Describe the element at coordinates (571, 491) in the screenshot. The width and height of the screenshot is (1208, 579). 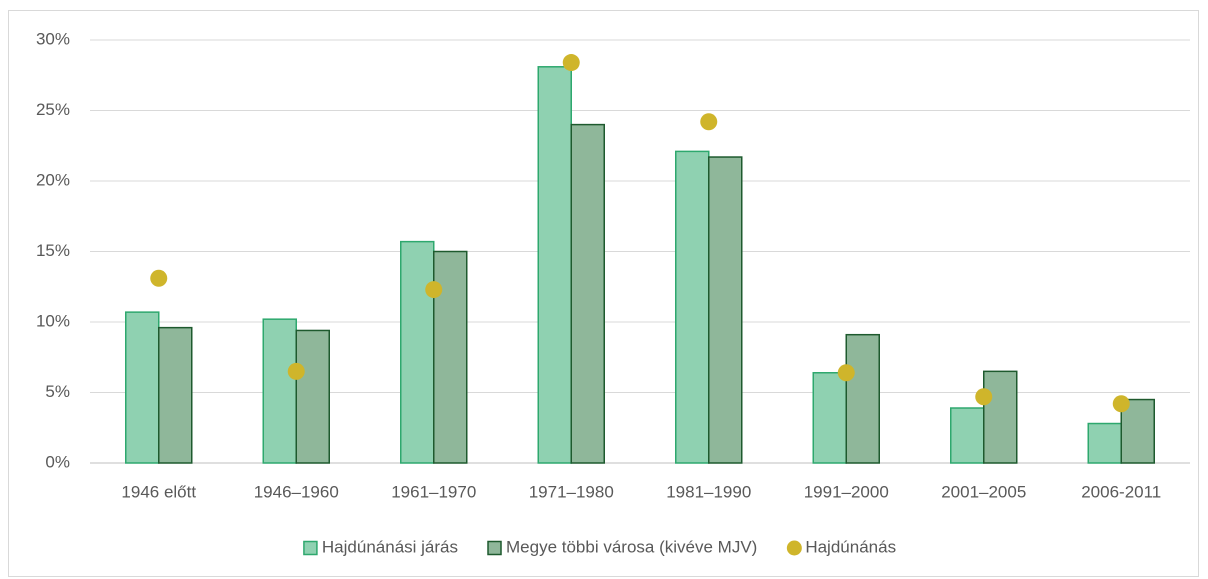
I see `x-tick-label: 1971–1980` at that location.